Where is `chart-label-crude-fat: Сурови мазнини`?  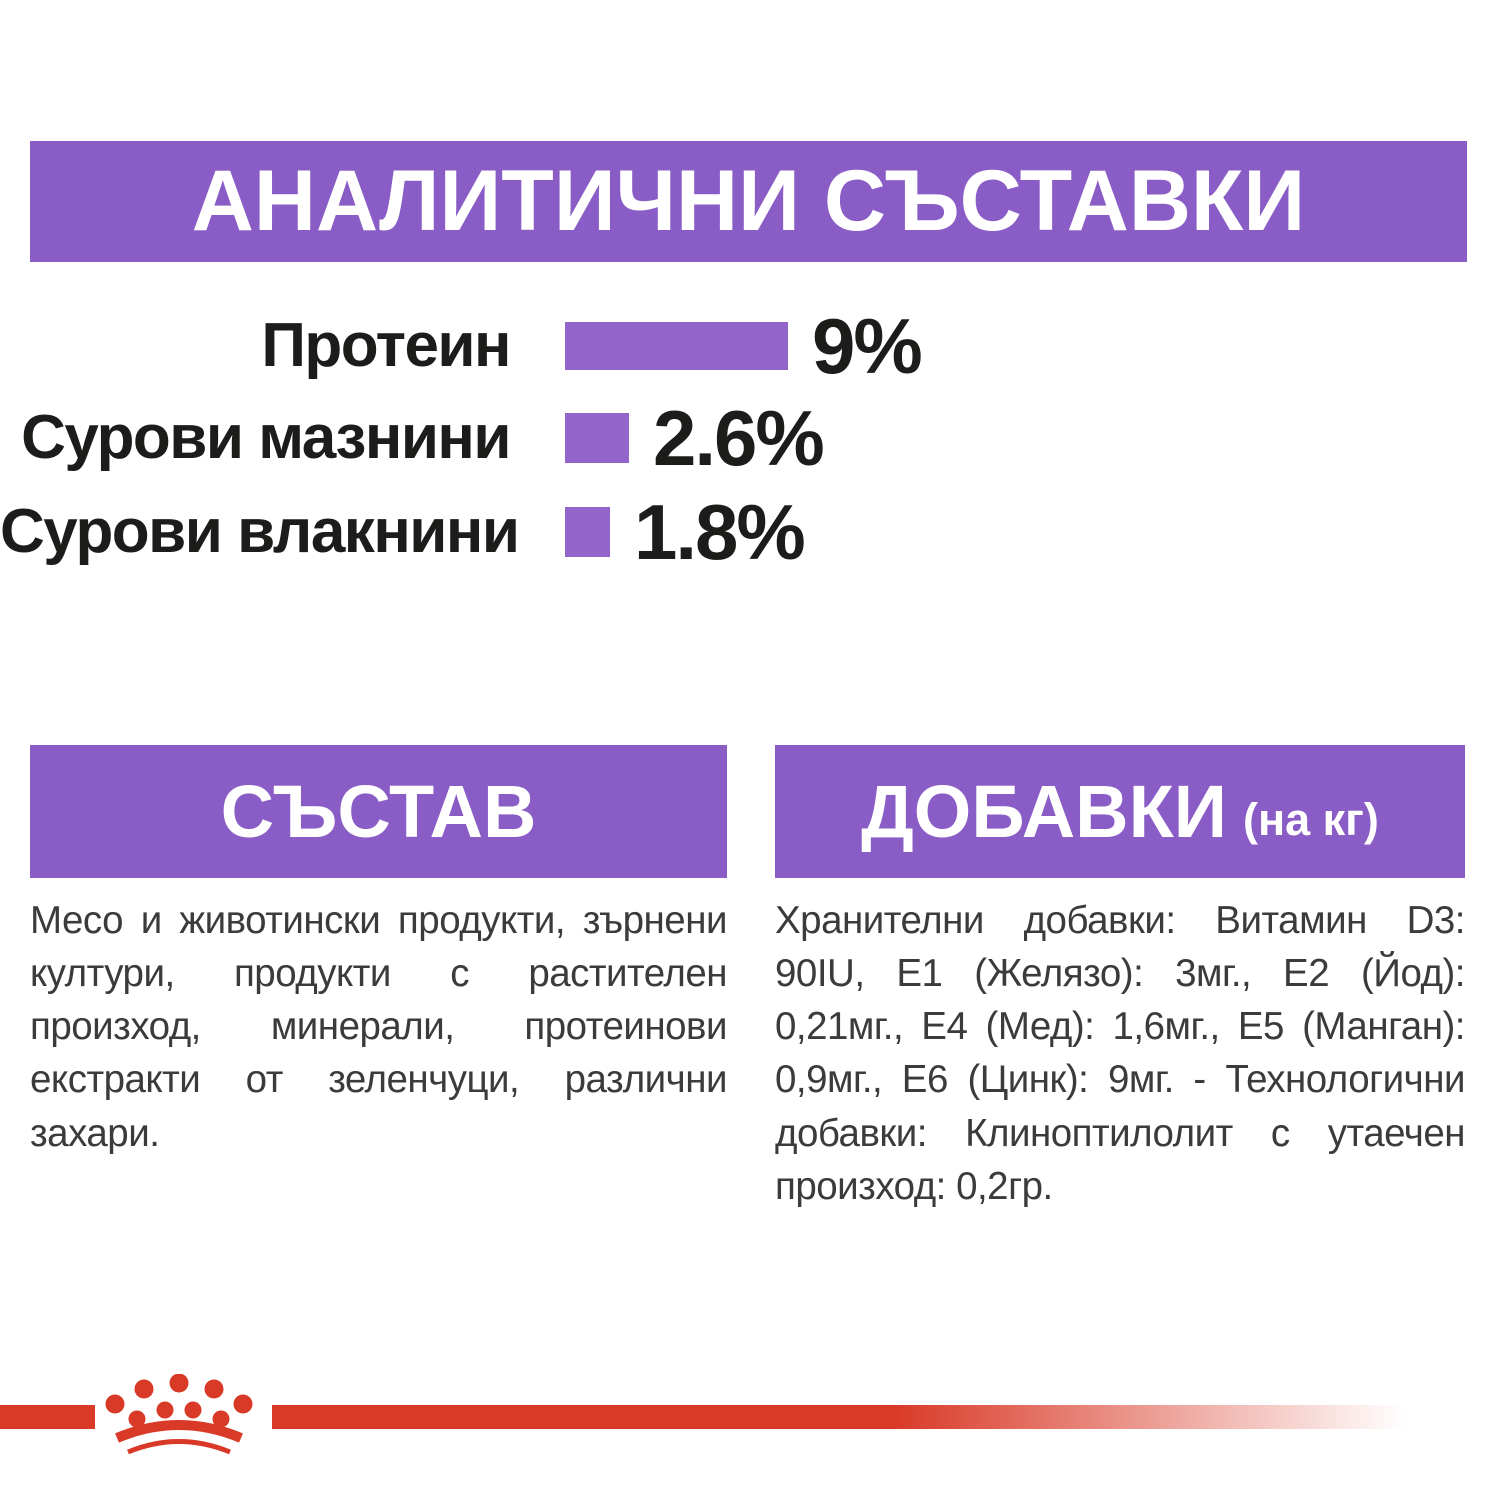
chart-label-crude-fat: Сурови мазнини is located at coordinates (266, 437).